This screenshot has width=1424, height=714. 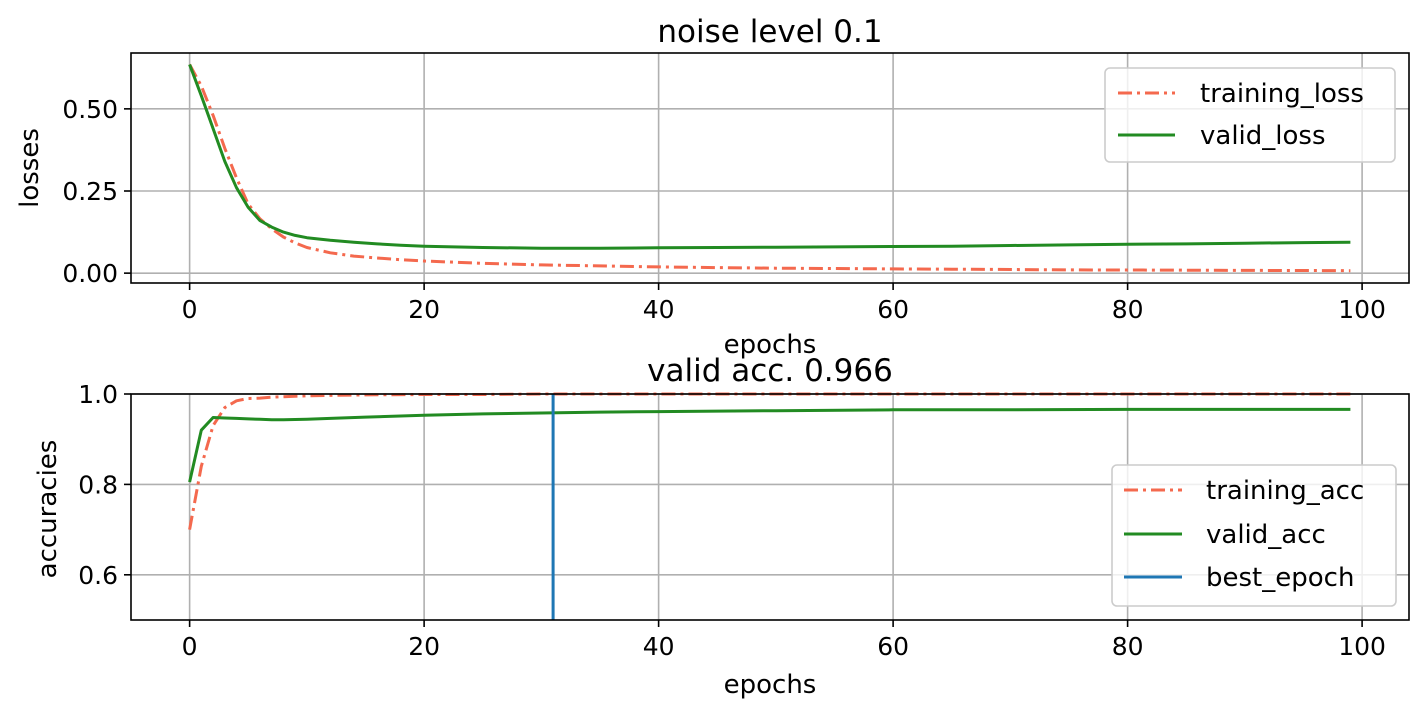 What do you see at coordinates (893, 646) in the screenshot?
I see `accuracies-xtick-label: 60` at bounding box center [893, 646].